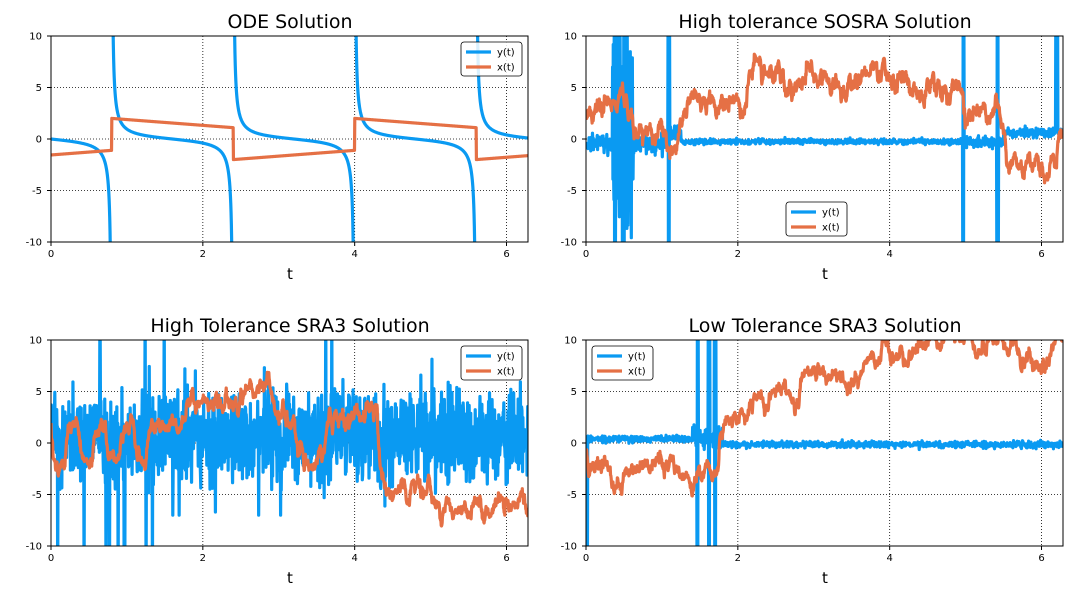 This screenshot has height=608, width=1070. Describe the element at coordinates (289, 22) in the screenshot. I see `subplot-title: ODE Solution` at that location.